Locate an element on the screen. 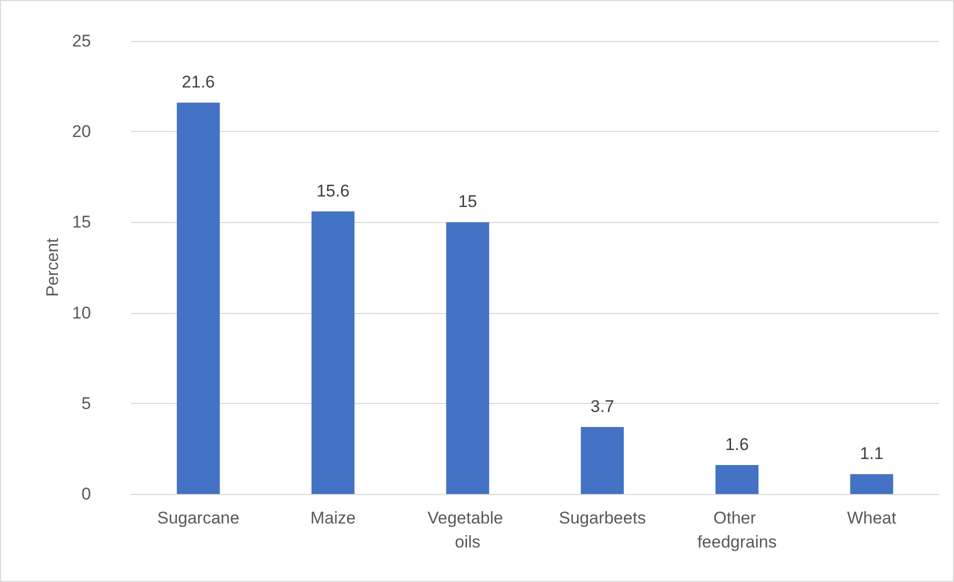 The width and height of the screenshot is (954, 582). y-tick-label: 15 is located at coordinates (81, 222).